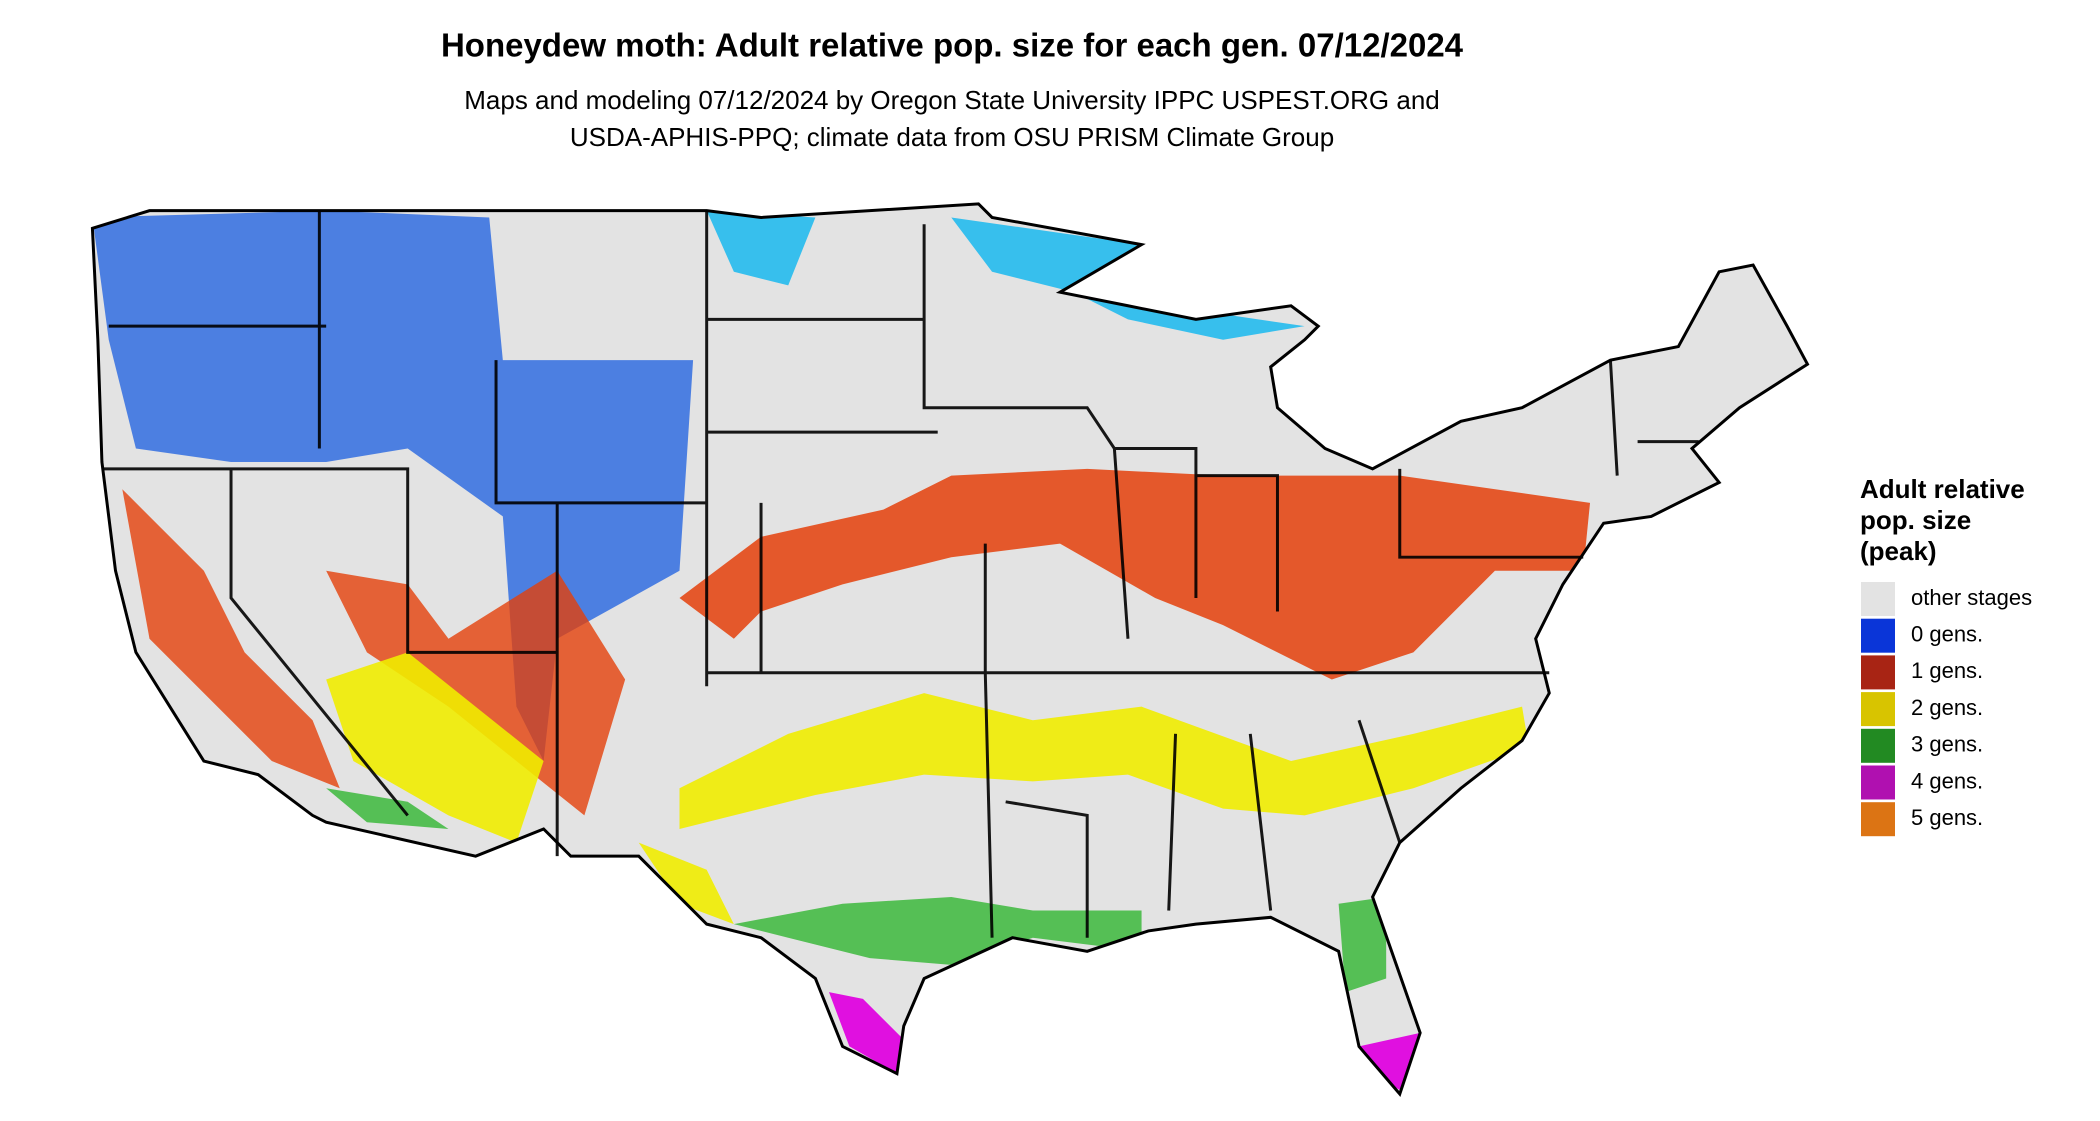 Image resolution: width=2100 pixels, height=1121 pixels. What do you see at coordinates (1947, 817) in the screenshot?
I see `legend-label: 5 gens.` at bounding box center [1947, 817].